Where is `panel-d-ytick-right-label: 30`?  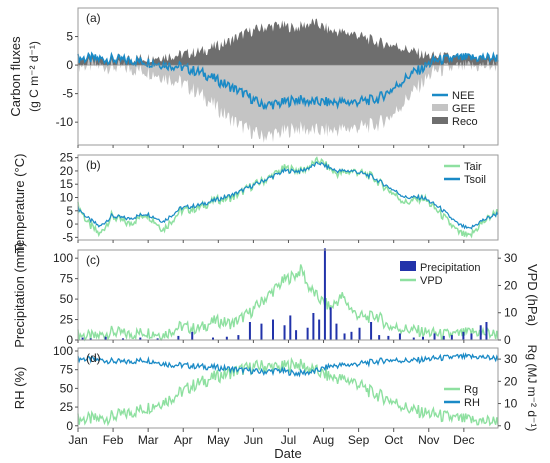 panel-d-ytick-right-label: 30 is located at coordinates (511, 359).